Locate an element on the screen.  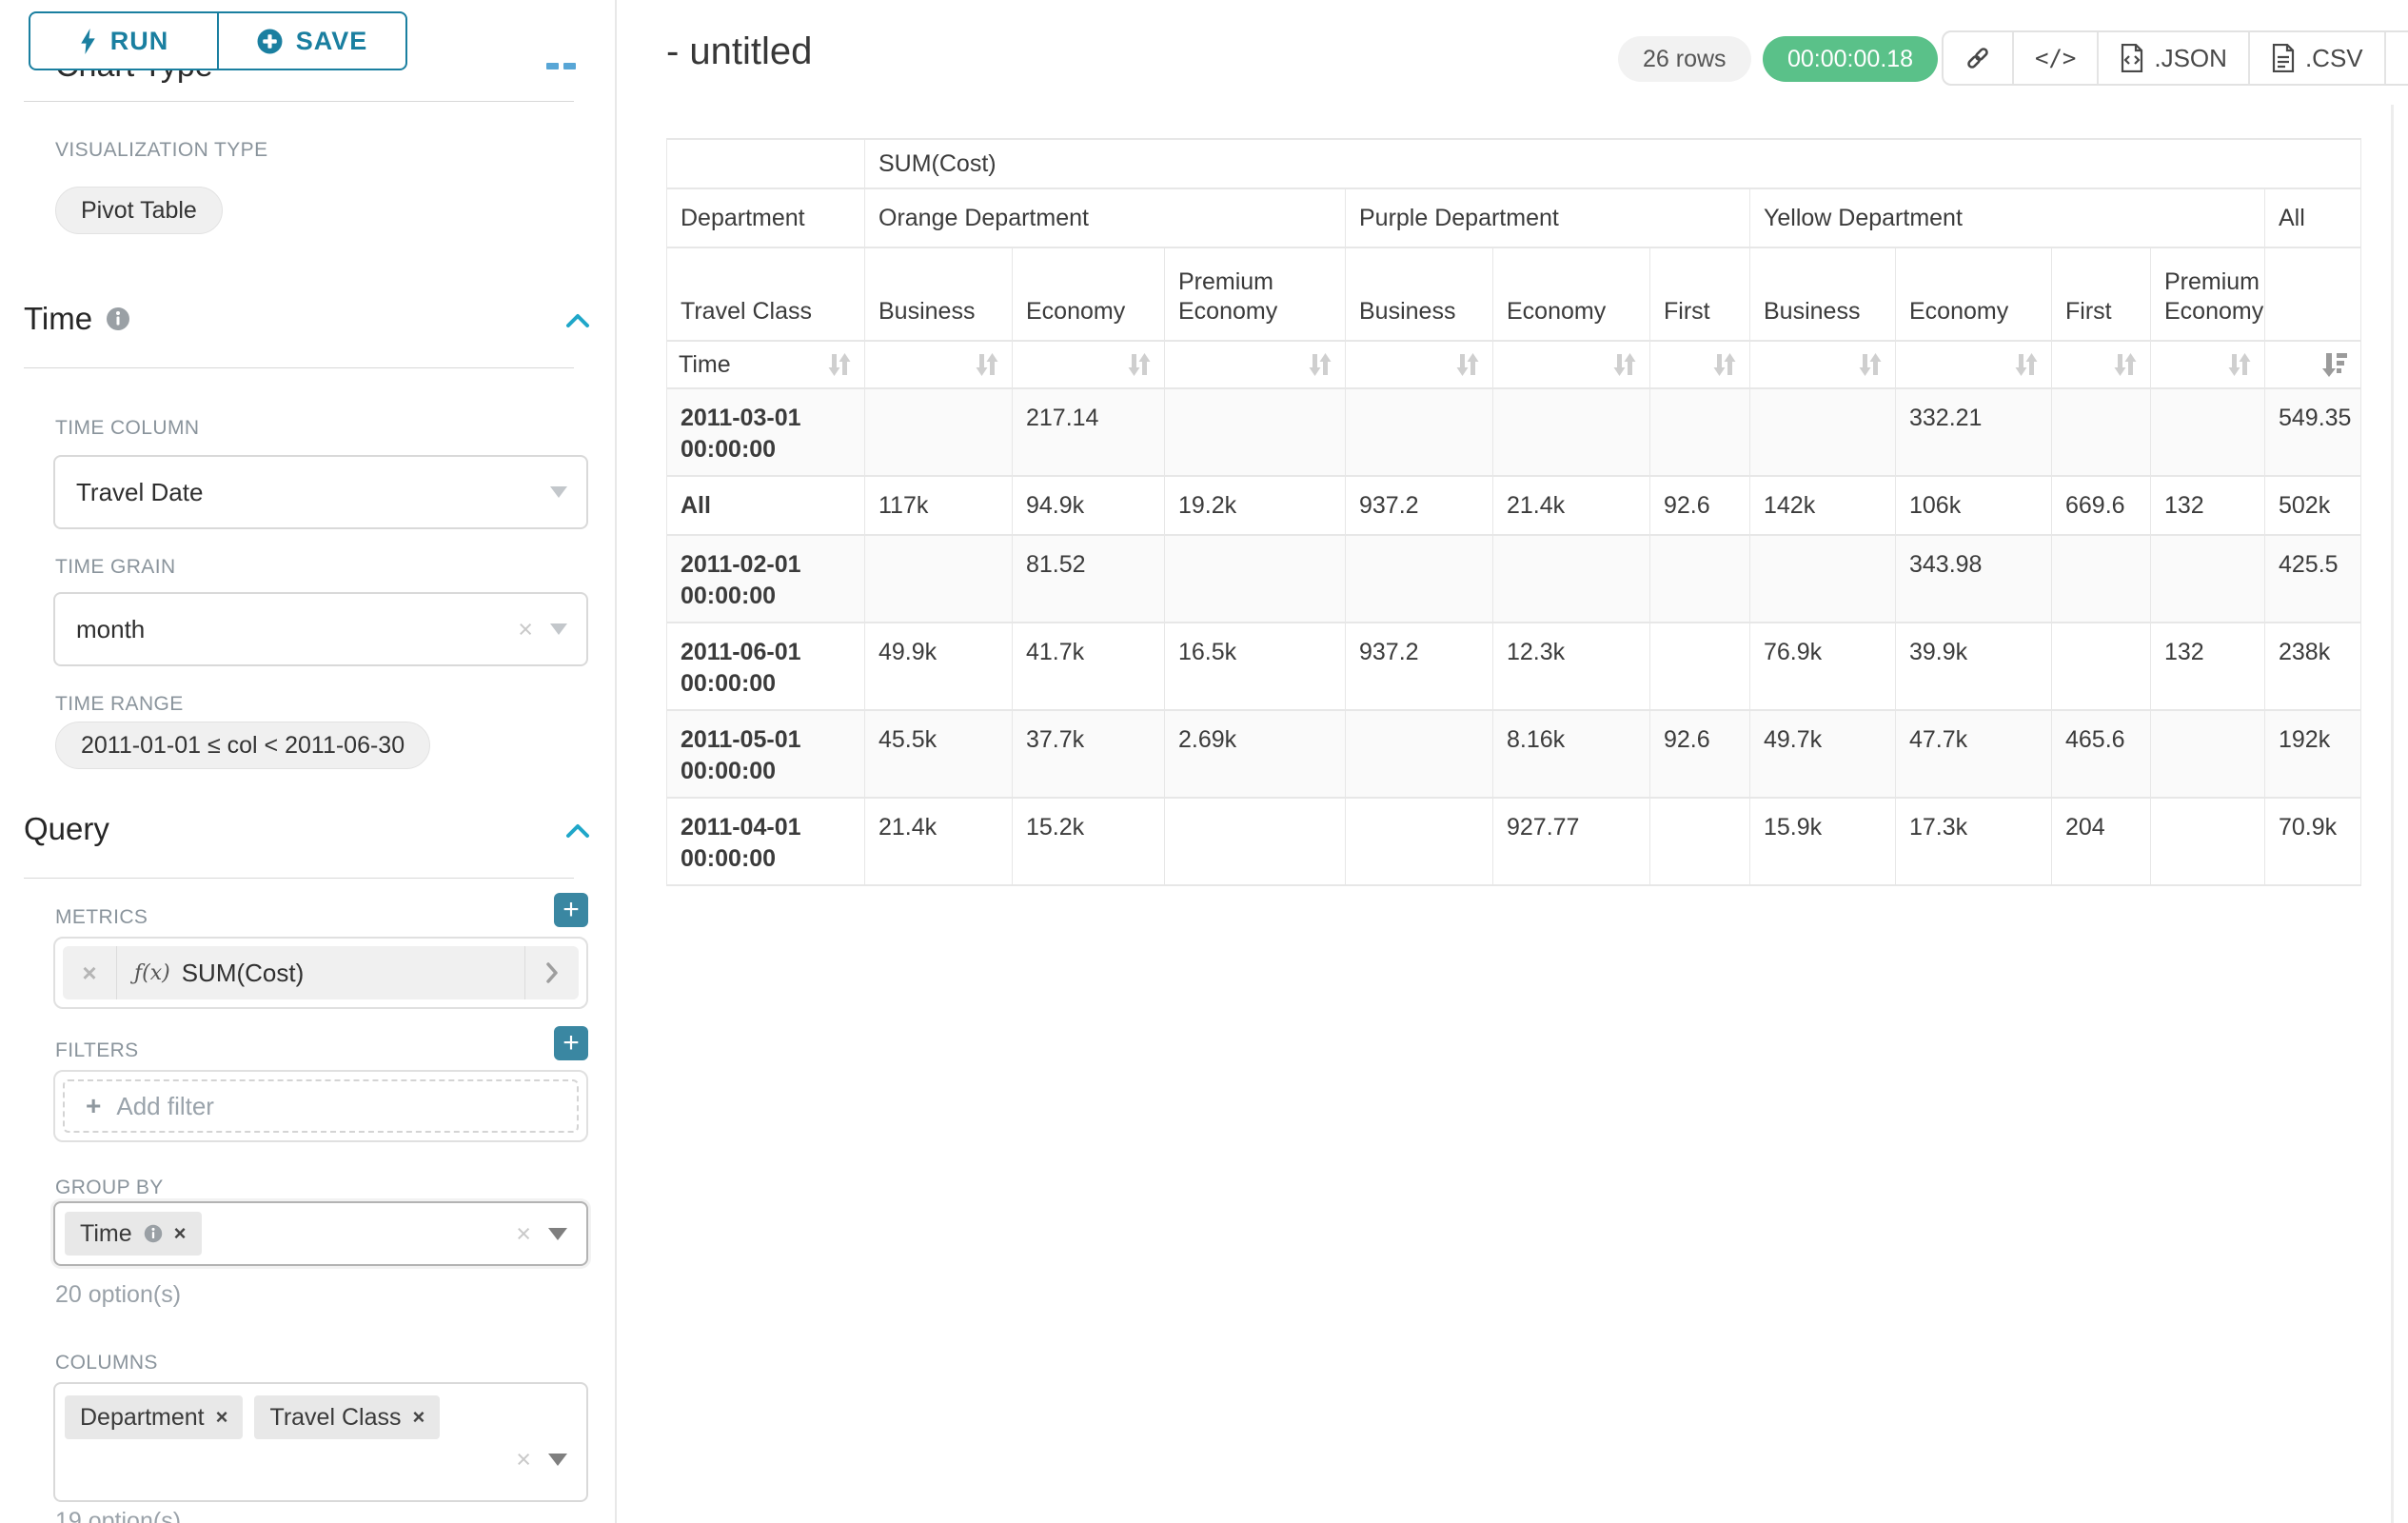
time-grain-select: month × is located at coordinates (320, 629).